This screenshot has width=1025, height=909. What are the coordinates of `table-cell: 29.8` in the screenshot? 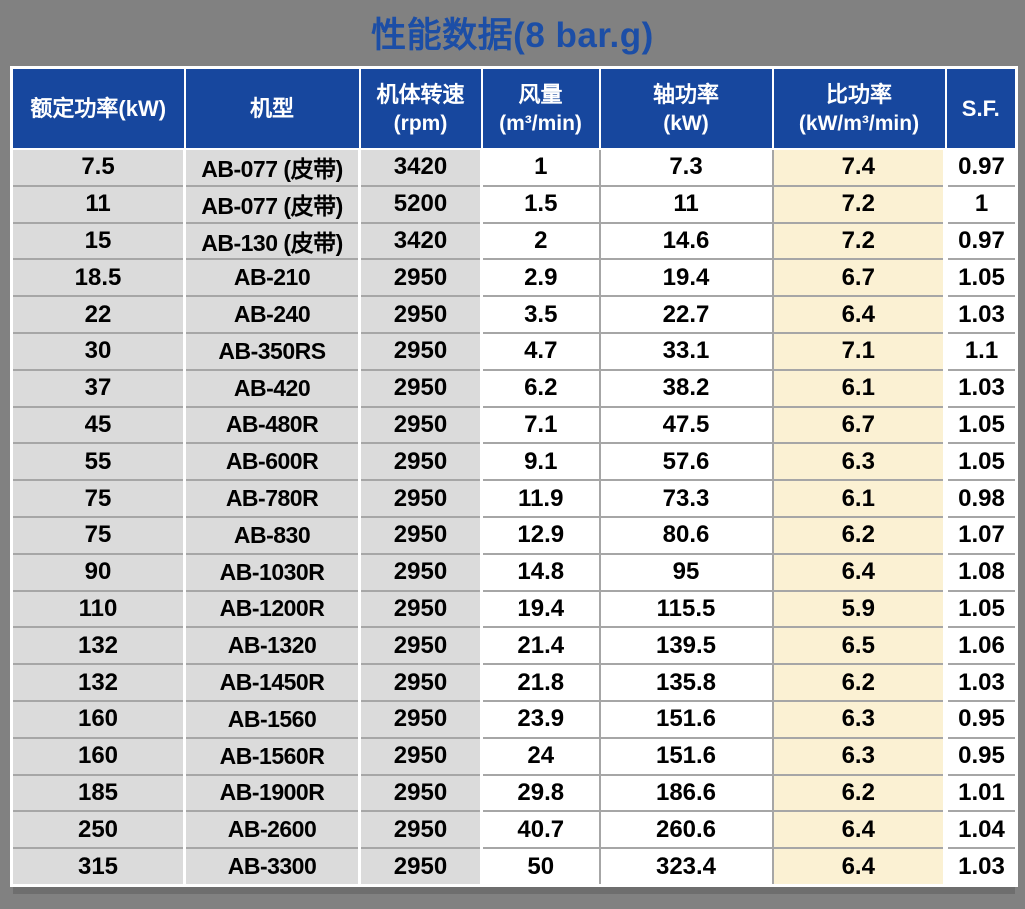 It's located at (540, 793).